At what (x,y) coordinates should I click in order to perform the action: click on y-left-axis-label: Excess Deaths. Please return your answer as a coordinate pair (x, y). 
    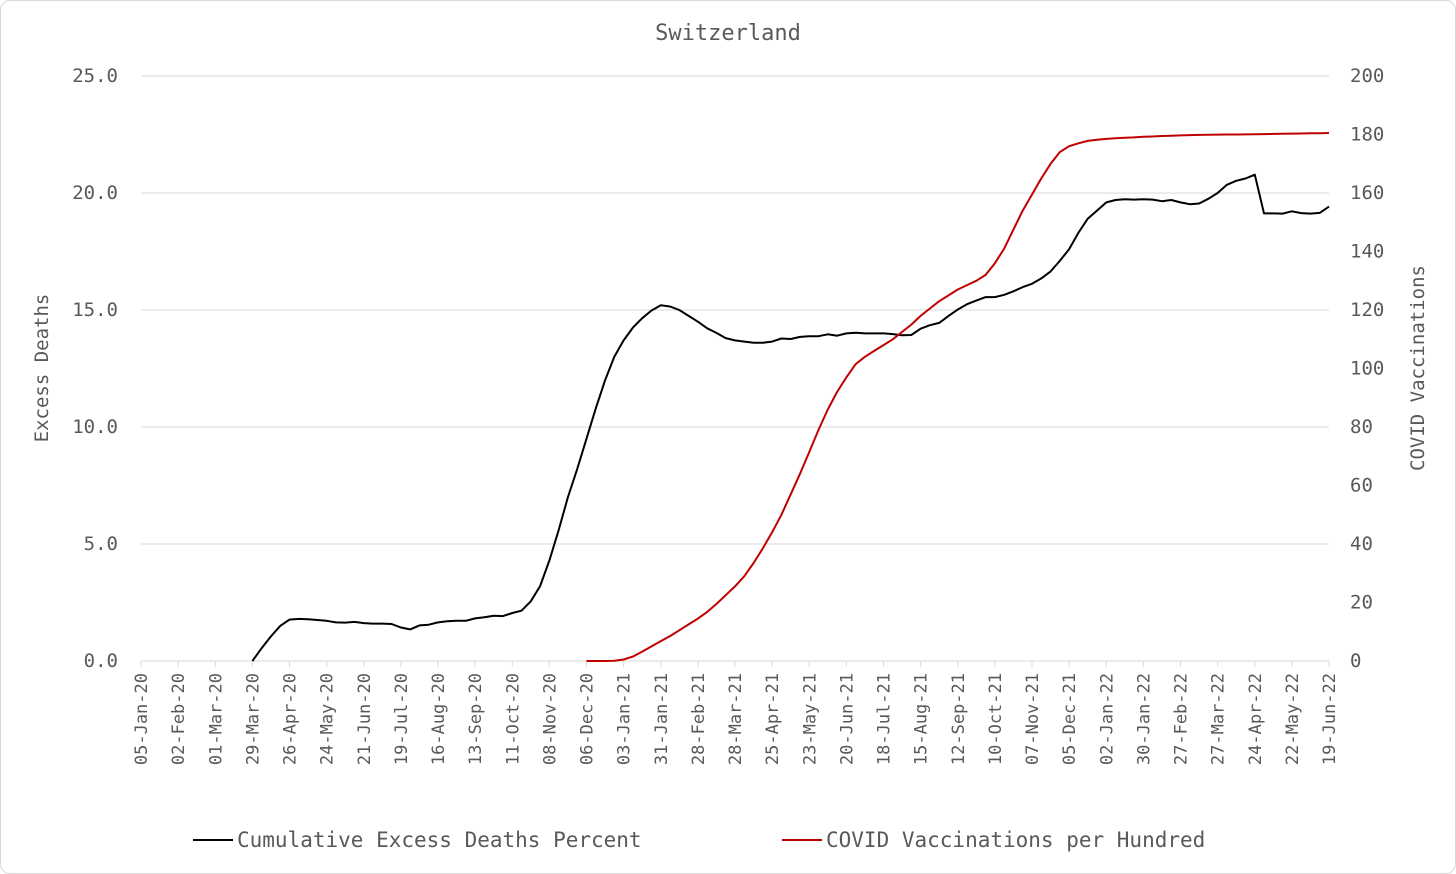
    Looking at the image, I should click on (42, 368).